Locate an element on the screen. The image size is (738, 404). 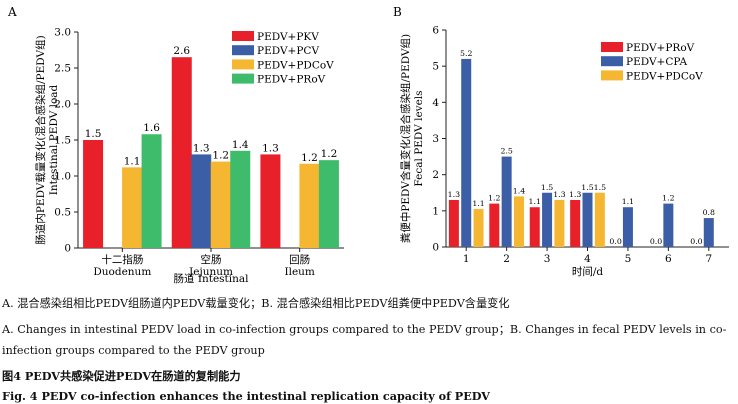
y-tick-label-a: 3.0 is located at coordinates (62, 33).